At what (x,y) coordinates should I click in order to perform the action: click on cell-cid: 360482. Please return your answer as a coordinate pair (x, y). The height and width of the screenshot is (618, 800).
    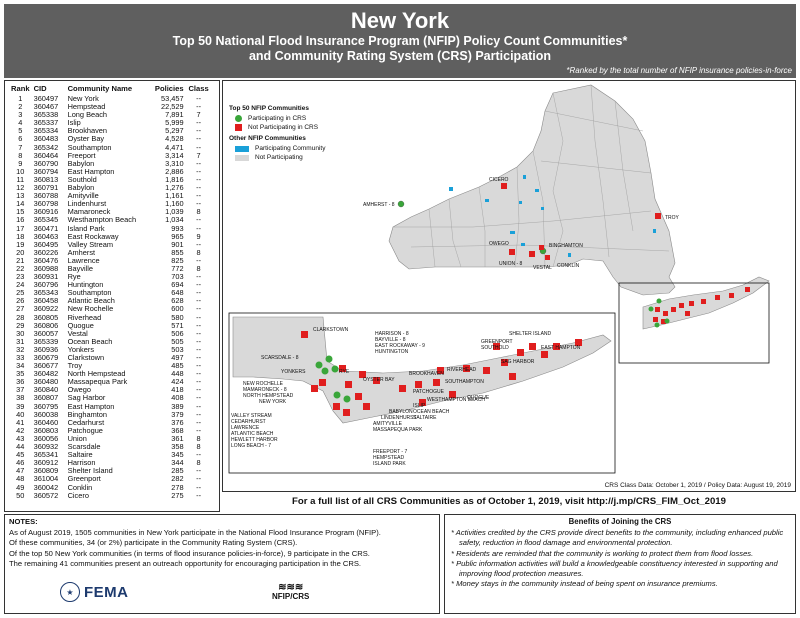
    Looking at the image, I should click on (46, 374).